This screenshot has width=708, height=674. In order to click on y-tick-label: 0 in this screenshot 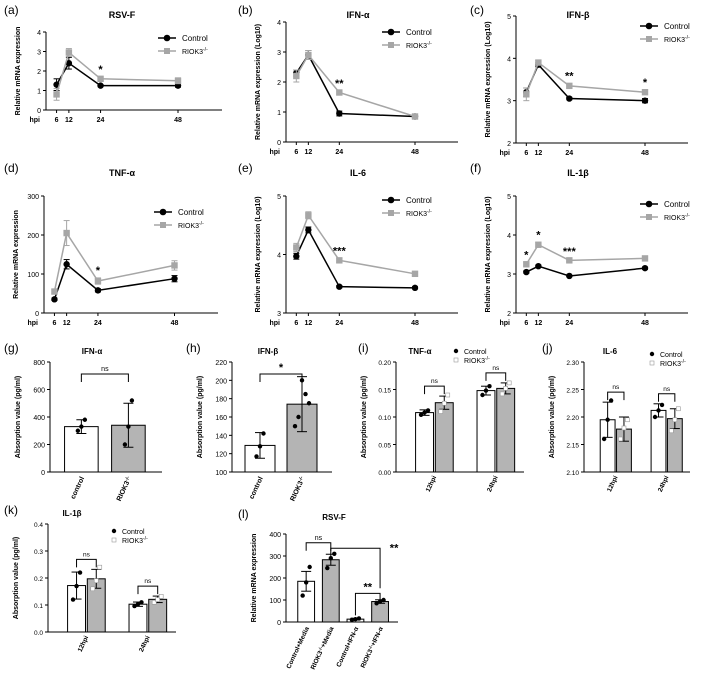, I will do `click(43, 473)`.